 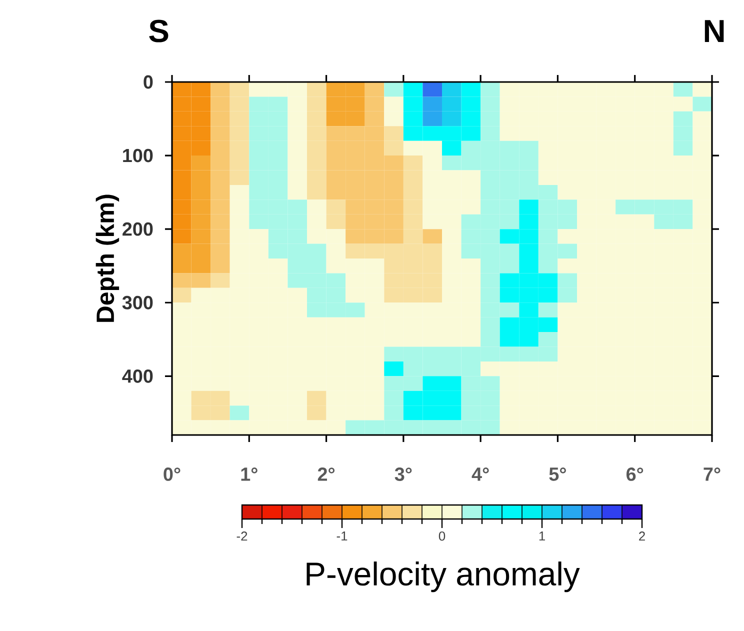 What do you see at coordinates (443, 577) in the screenshot?
I see `color-bar-title: P-velocity anomaly` at bounding box center [443, 577].